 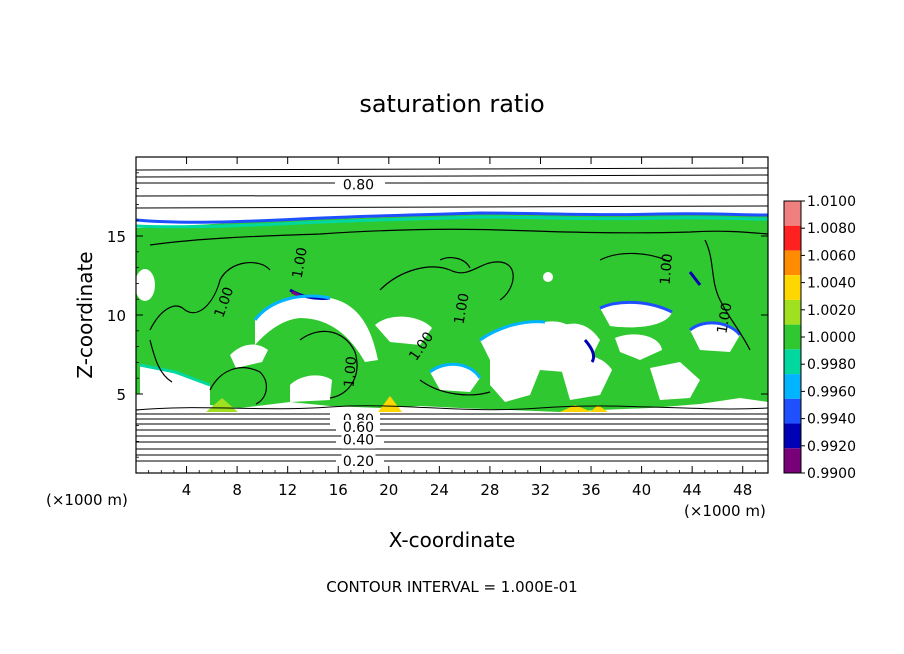 I want to click on x-tick-label: 8, so click(x=237, y=490).